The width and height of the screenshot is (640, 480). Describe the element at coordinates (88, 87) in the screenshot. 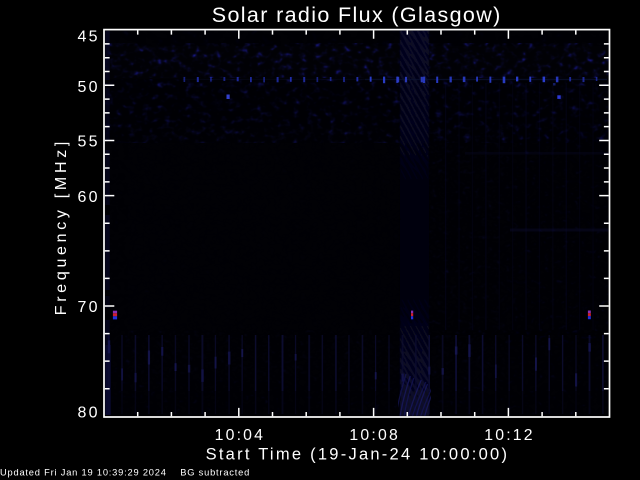

I see `svg-text: 50` at that location.